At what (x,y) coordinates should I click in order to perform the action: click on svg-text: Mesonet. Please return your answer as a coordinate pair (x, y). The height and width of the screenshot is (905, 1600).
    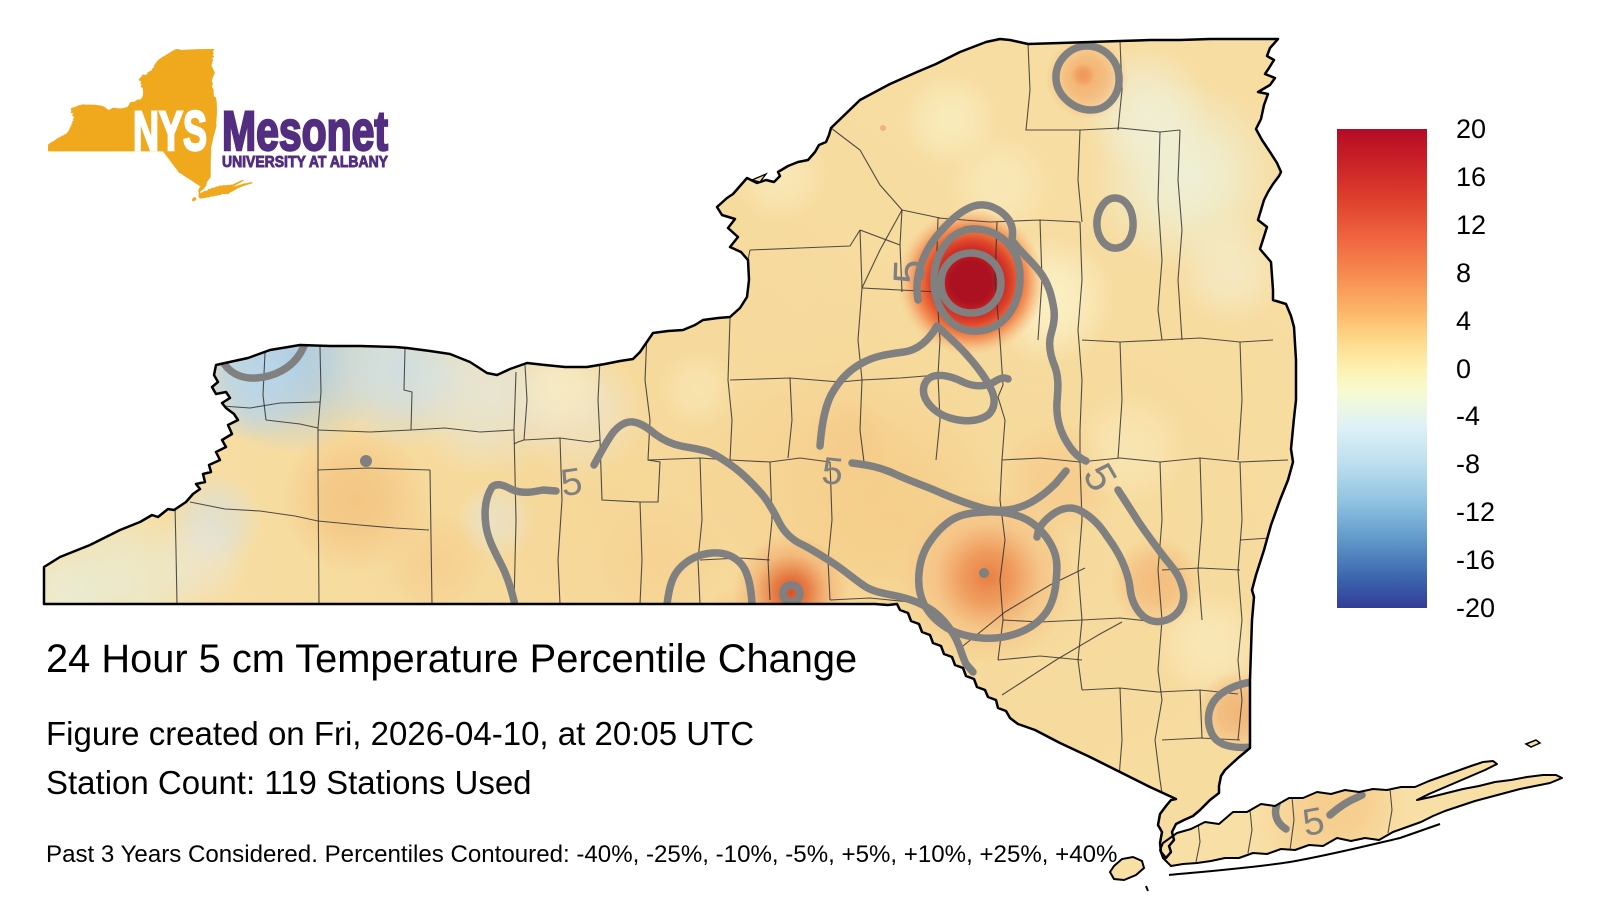
    Looking at the image, I should click on (305, 130).